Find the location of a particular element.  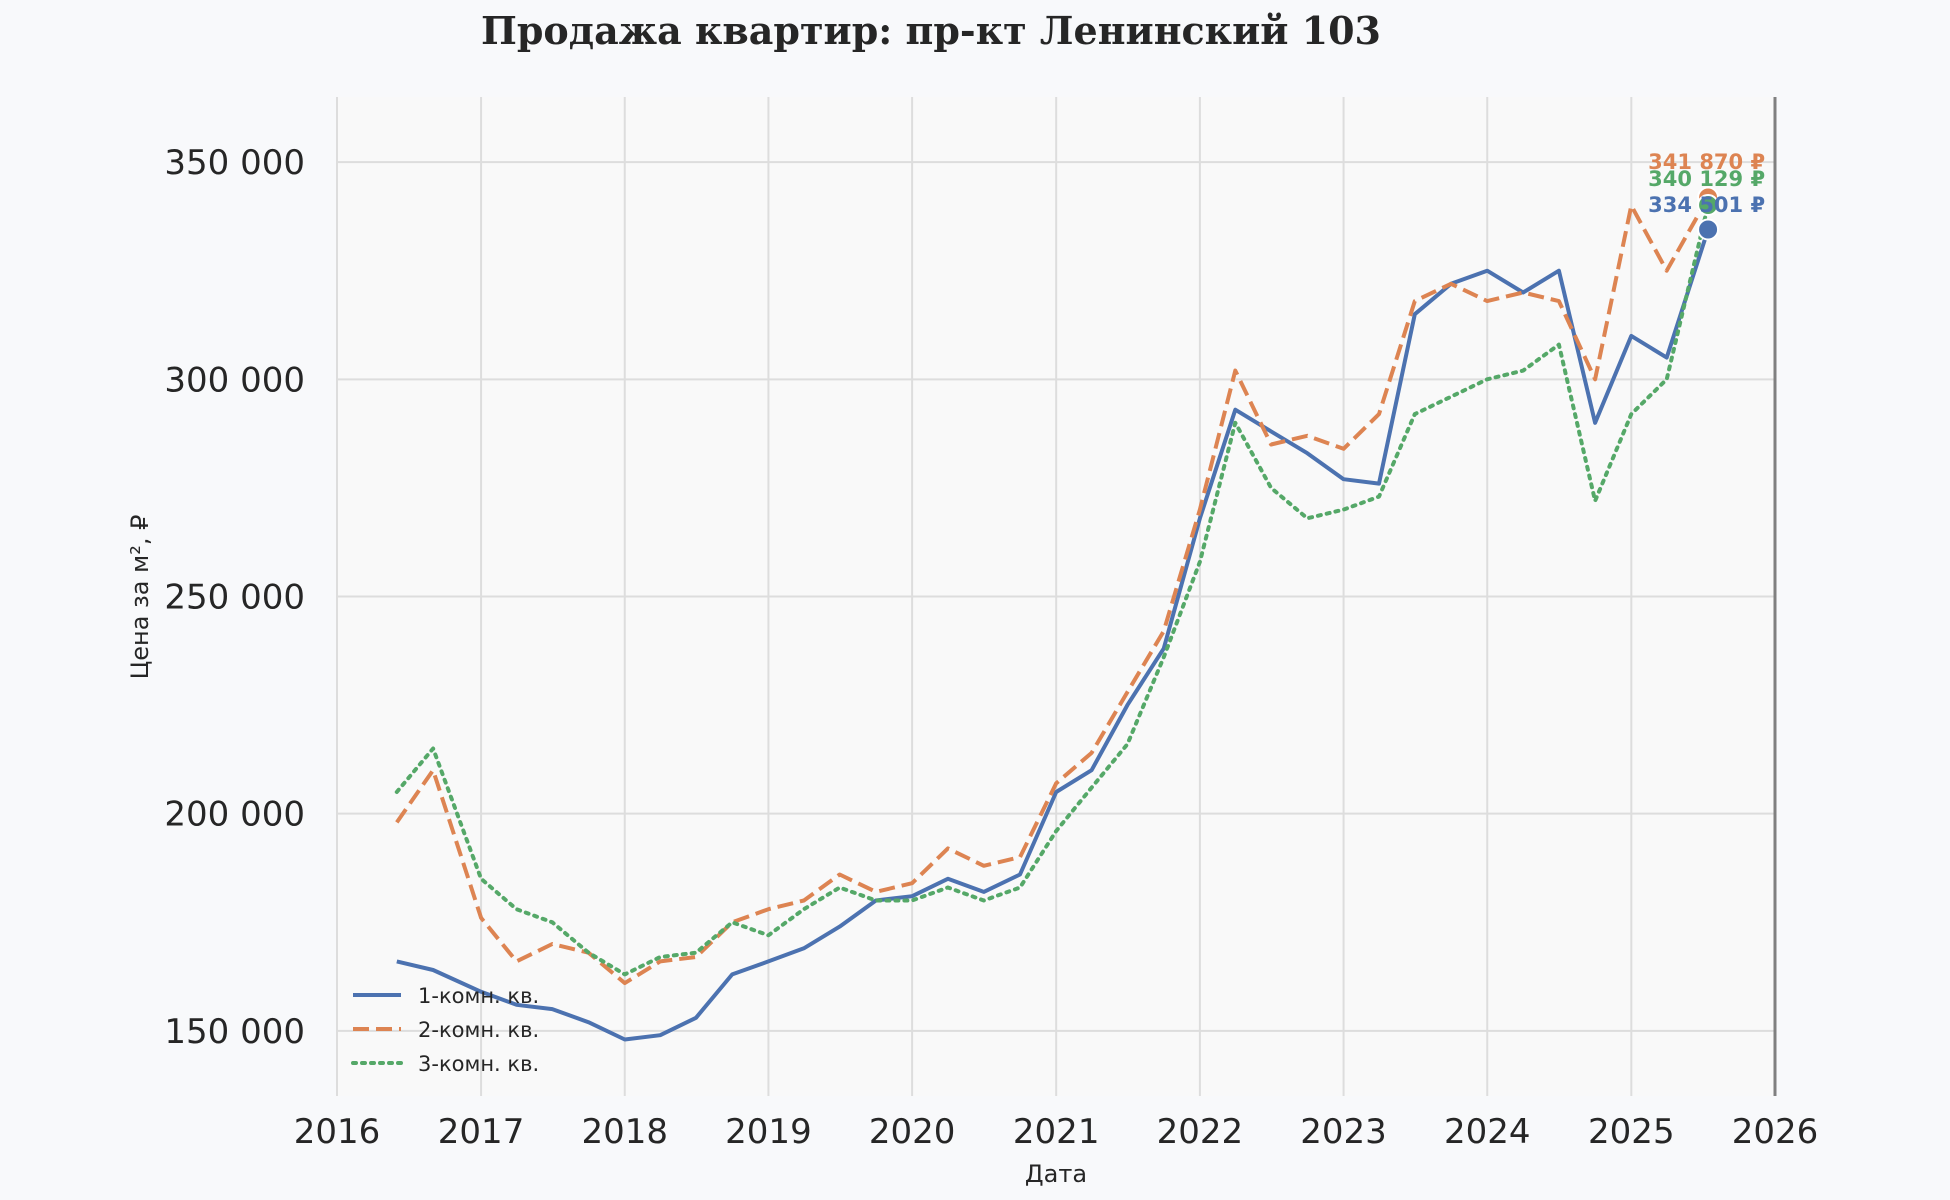

legend-label: 3-комн. кв. is located at coordinates (478, 1064).